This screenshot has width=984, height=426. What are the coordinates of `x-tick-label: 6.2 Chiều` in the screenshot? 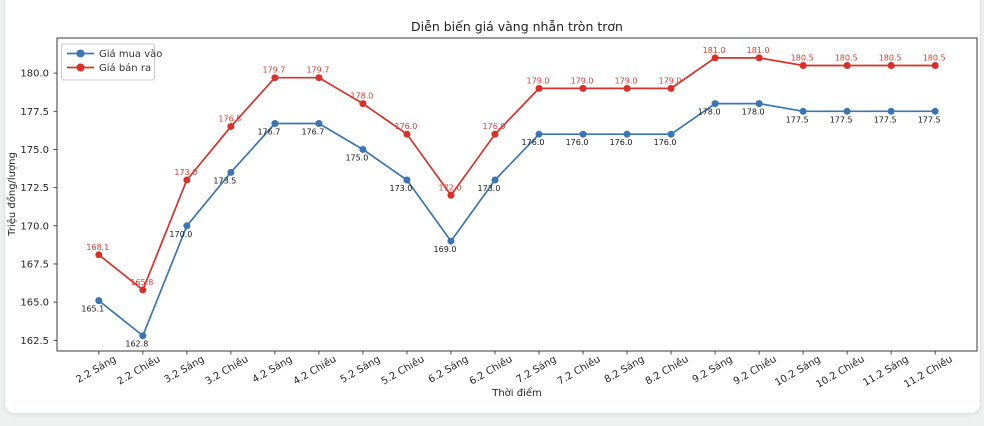 It's located at (490, 370).